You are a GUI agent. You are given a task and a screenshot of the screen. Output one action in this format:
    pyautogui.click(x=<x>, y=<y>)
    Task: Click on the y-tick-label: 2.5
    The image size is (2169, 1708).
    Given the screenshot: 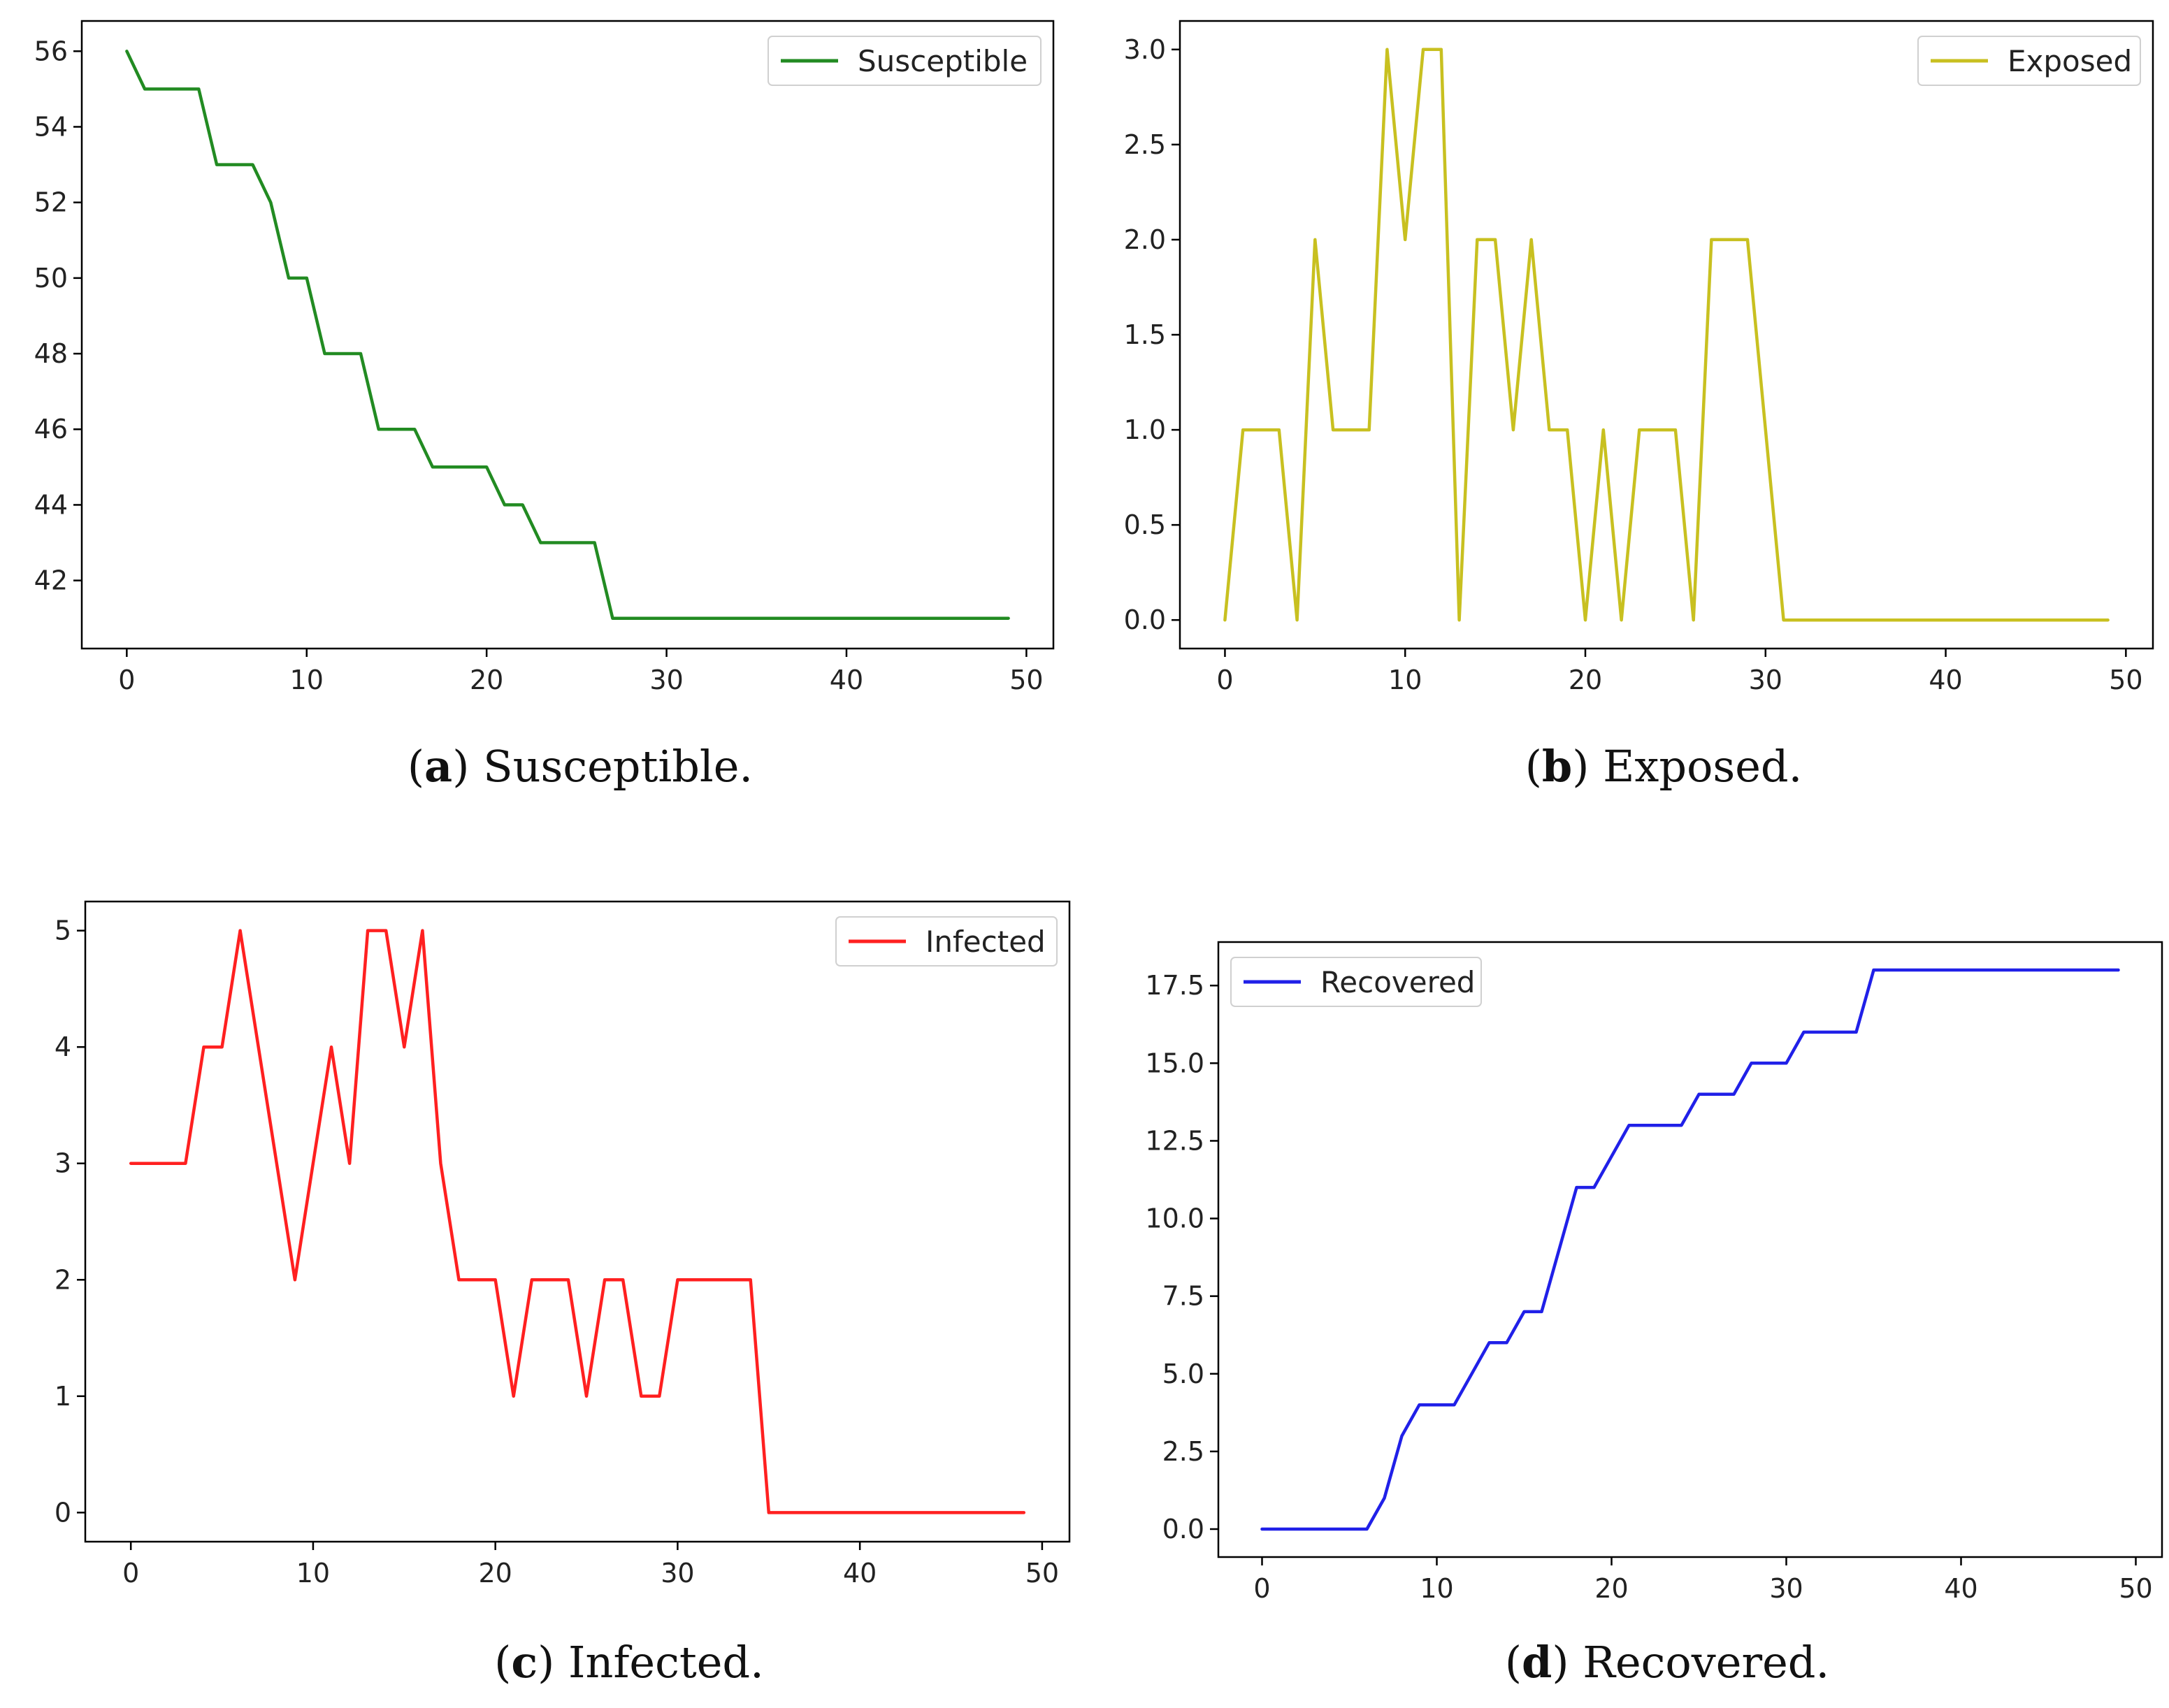 What is the action you would take?
    pyautogui.click(x=1183, y=1451)
    